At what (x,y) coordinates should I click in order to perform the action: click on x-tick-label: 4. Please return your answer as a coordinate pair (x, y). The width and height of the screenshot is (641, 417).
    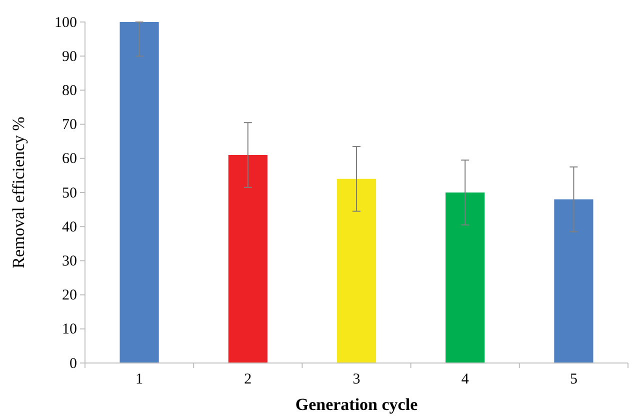
    Looking at the image, I should click on (465, 380).